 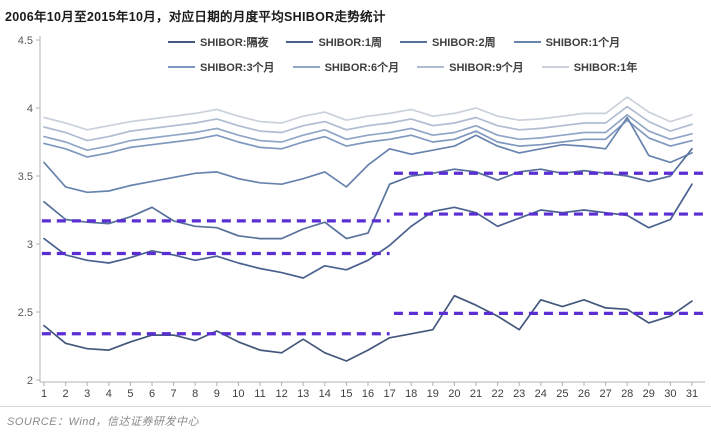 I want to click on x-tick-label: 10, so click(x=238, y=394).